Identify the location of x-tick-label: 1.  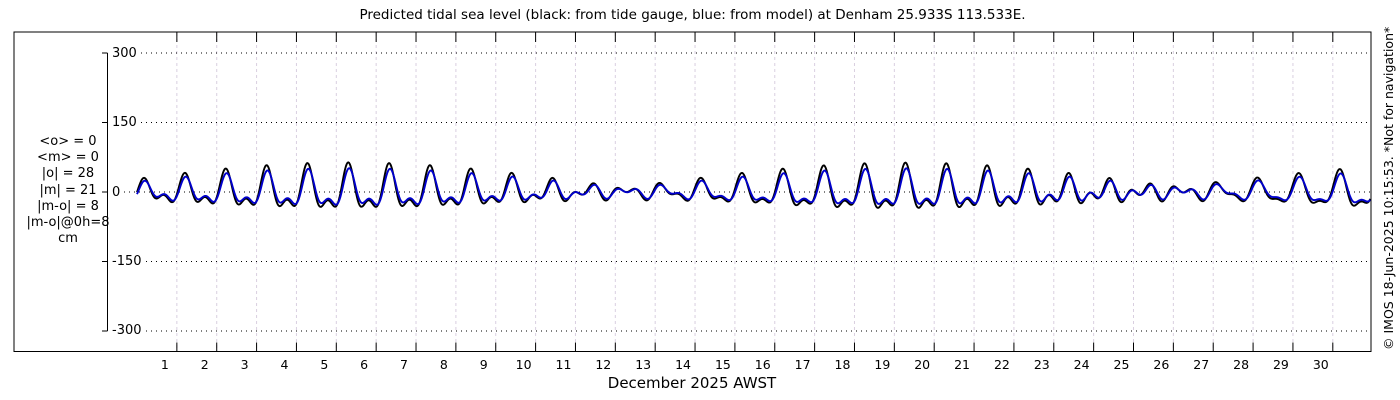
(164, 364).